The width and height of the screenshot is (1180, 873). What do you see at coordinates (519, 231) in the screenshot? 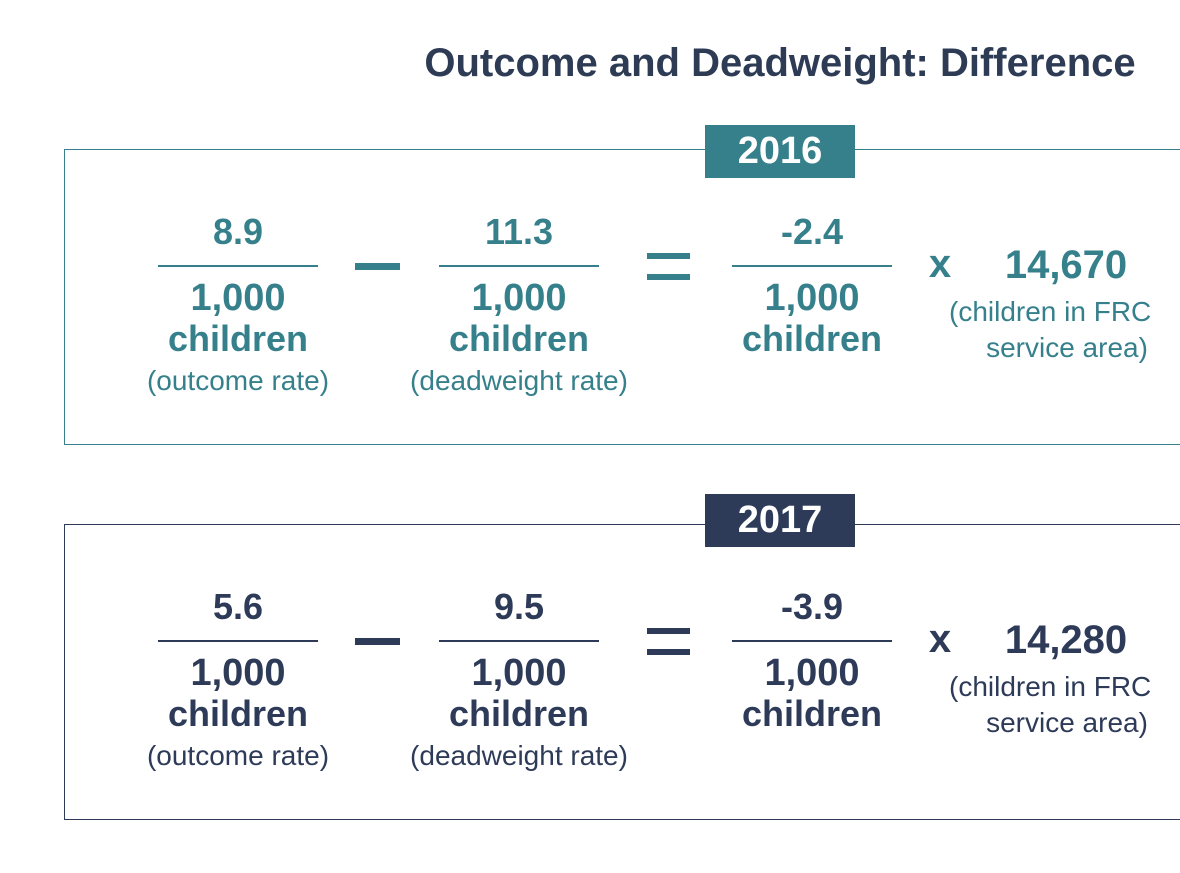
I see `numerator: 11.3` at bounding box center [519, 231].